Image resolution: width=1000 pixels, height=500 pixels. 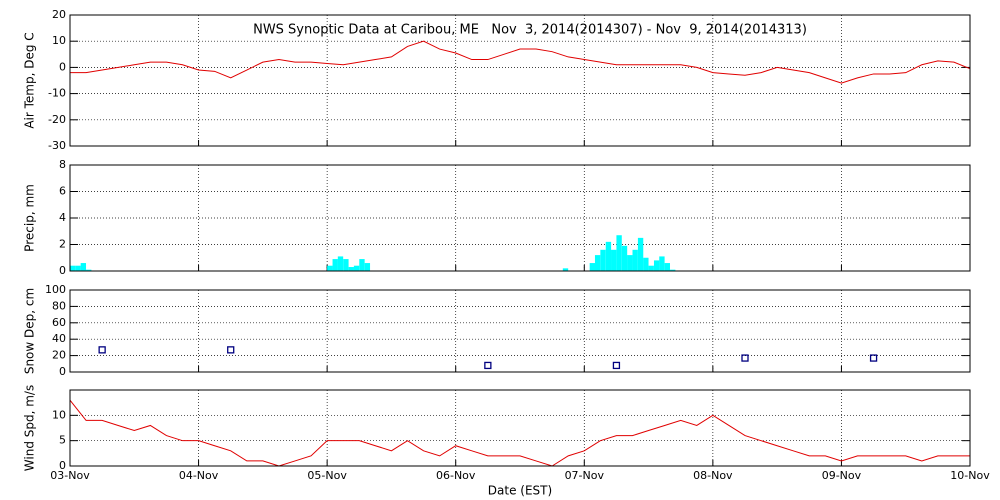 What do you see at coordinates (327, 475) in the screenshot?
I see `x-tick-label: 05-Nov` at bounding box center [327, 475].